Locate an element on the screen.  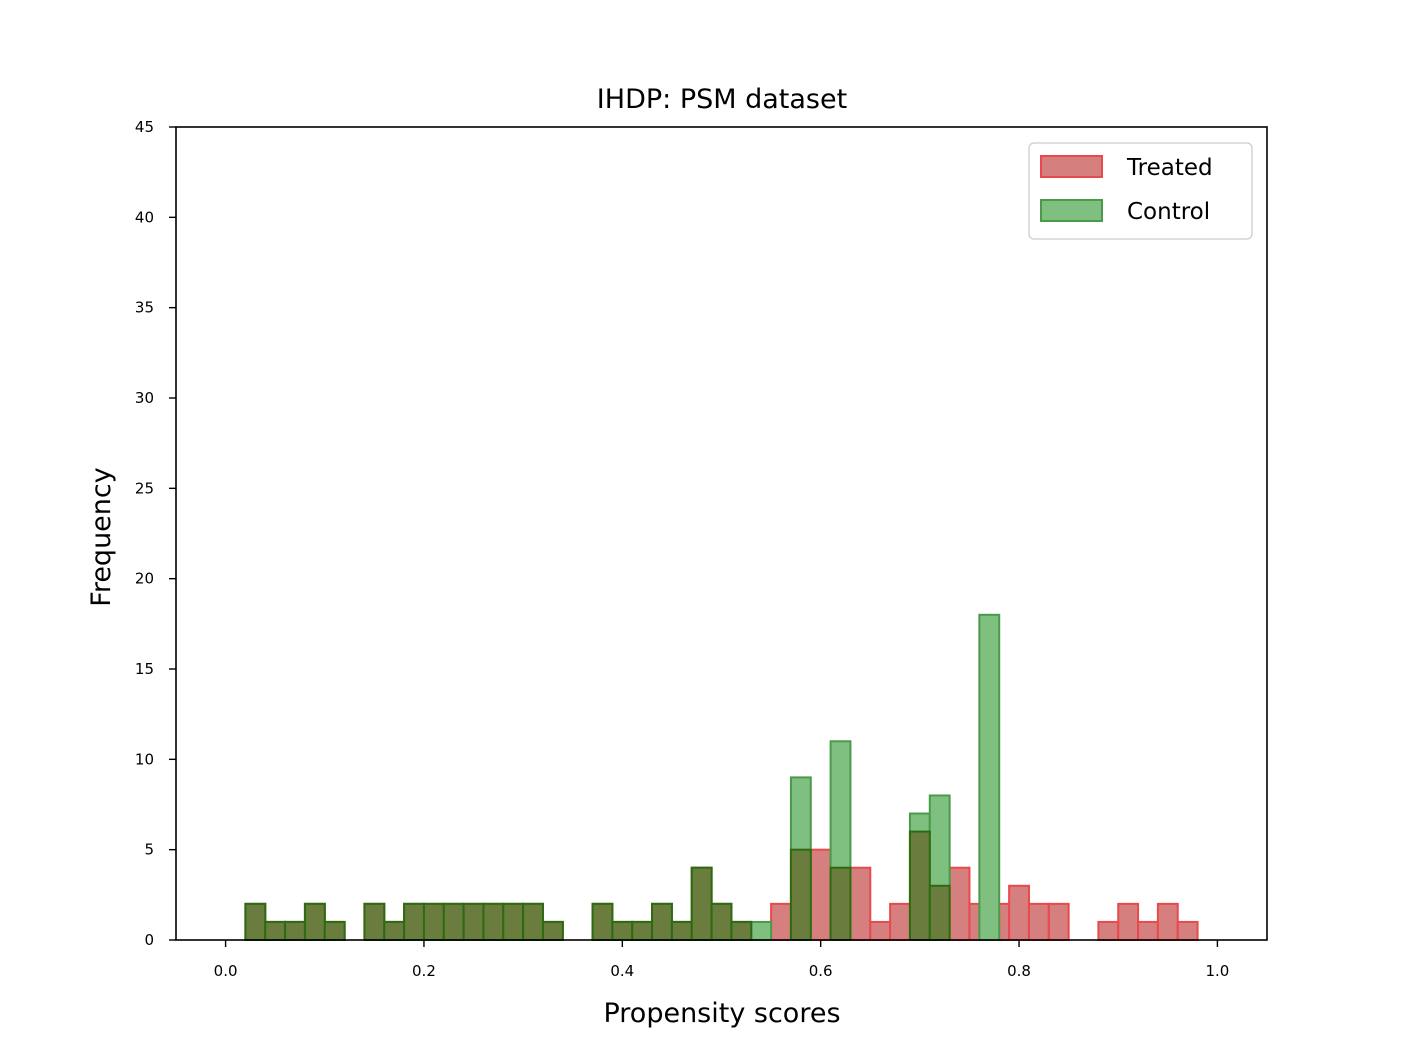
y-tick-label: 20 is located at coordinates (144, 579).